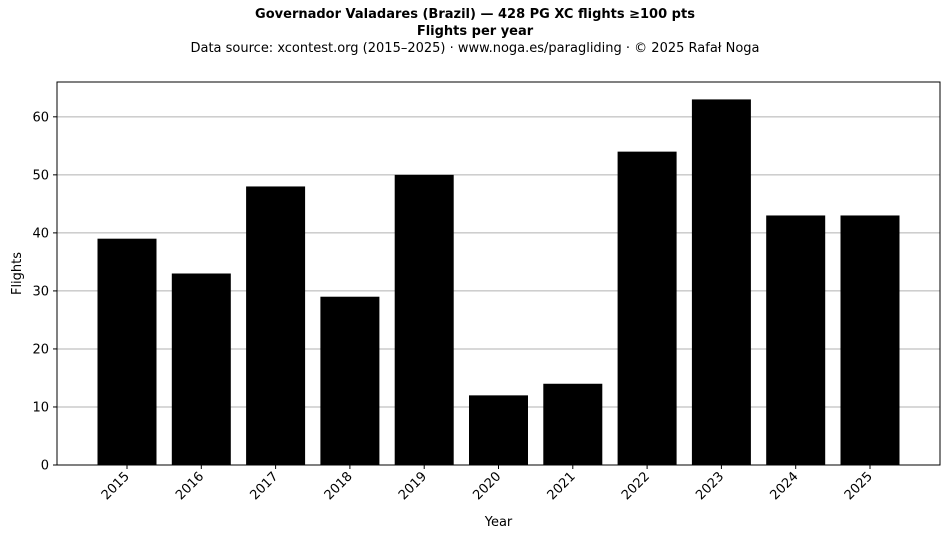 Image resolution: width=950 pixels, height=539 pixels. What do you see at coordinates (116, 486) in the screenshot?
I see `x-tick-label: 2015` at bounding box center [116, 486].